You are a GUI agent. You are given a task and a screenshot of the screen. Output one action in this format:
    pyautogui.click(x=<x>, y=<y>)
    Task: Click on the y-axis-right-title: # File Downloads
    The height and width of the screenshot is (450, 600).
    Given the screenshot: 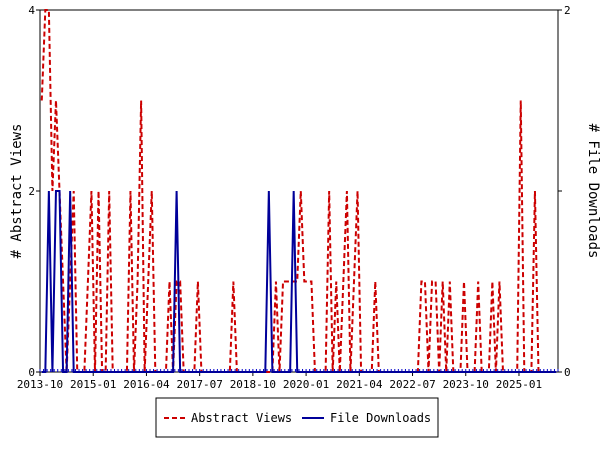 What is the action you would take?
    pyautogui.click(x=592, y=191)
    